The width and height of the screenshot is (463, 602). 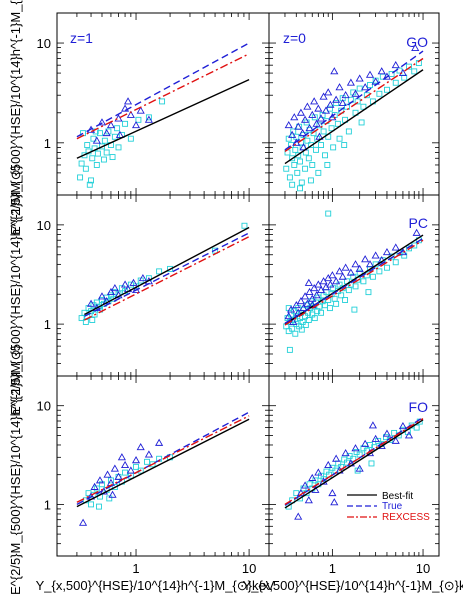 I want to click on legend: Best-fit True REXCESS, so click(x=388, y=507).